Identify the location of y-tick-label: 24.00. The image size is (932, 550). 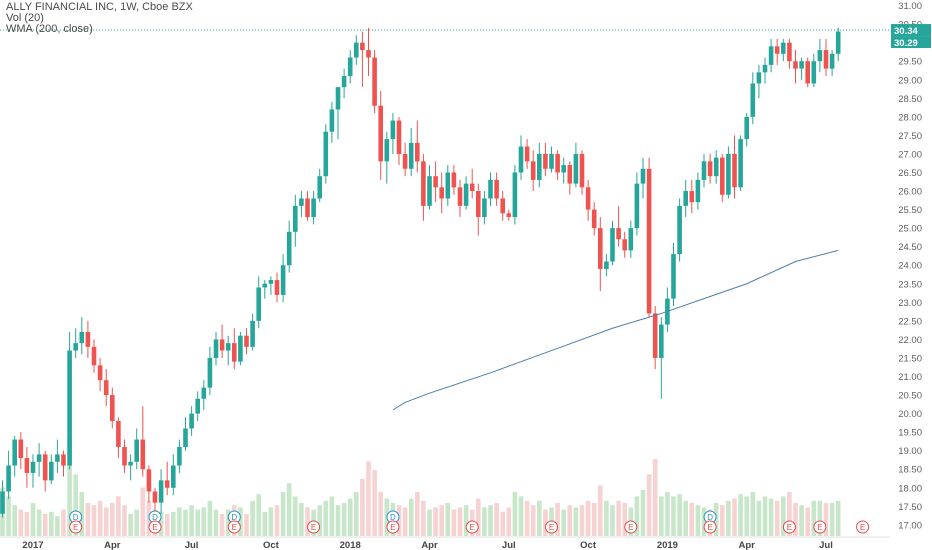
(910, 266).